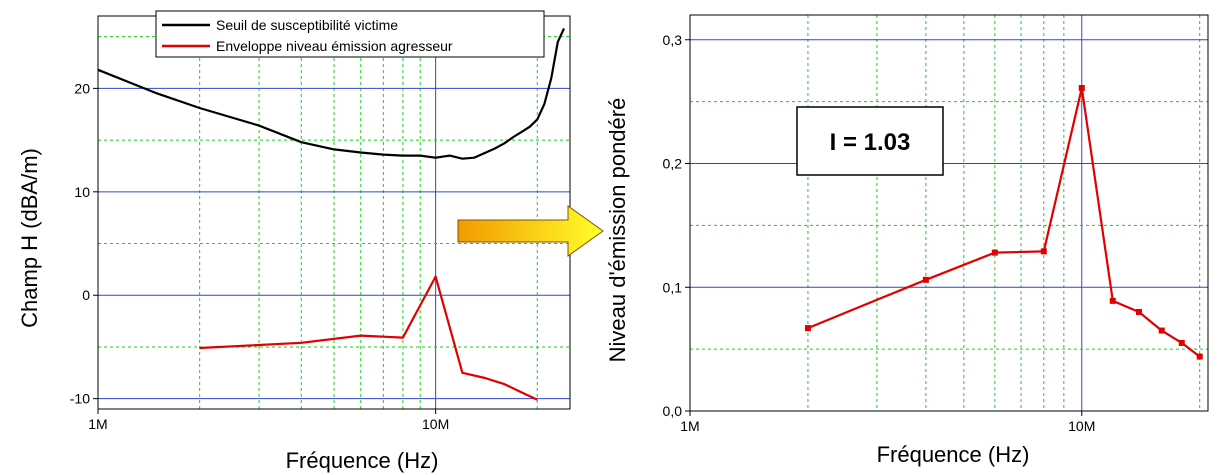 Image resolution: width=1222 pixels, height=475 pixels. What do you see at coordinates (86, 295) in the screenshot?
I see `y-tick-label: 0` at bounding box center [86, 295].